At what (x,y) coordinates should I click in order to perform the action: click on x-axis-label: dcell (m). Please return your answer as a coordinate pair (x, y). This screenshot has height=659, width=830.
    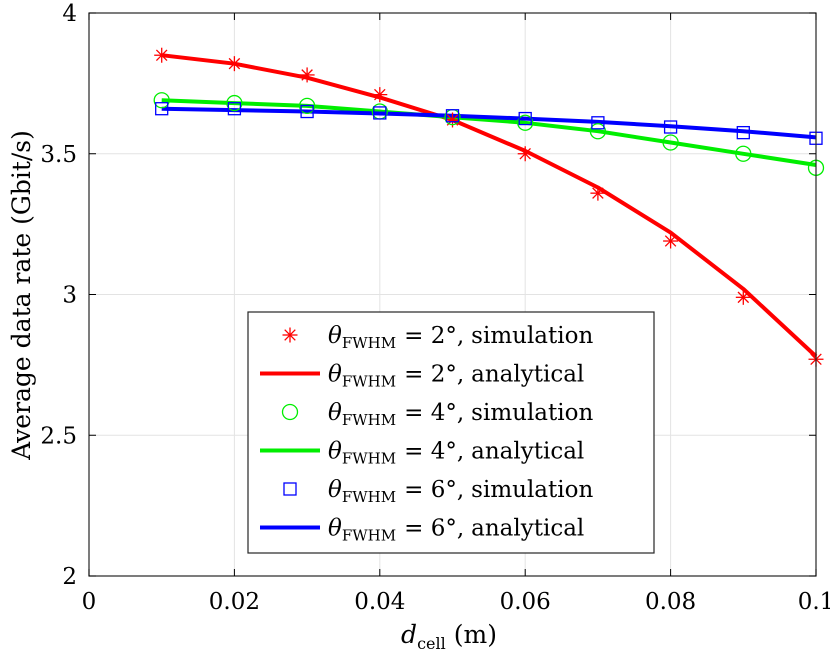
    Looking at the image, I should click on (449, 636).